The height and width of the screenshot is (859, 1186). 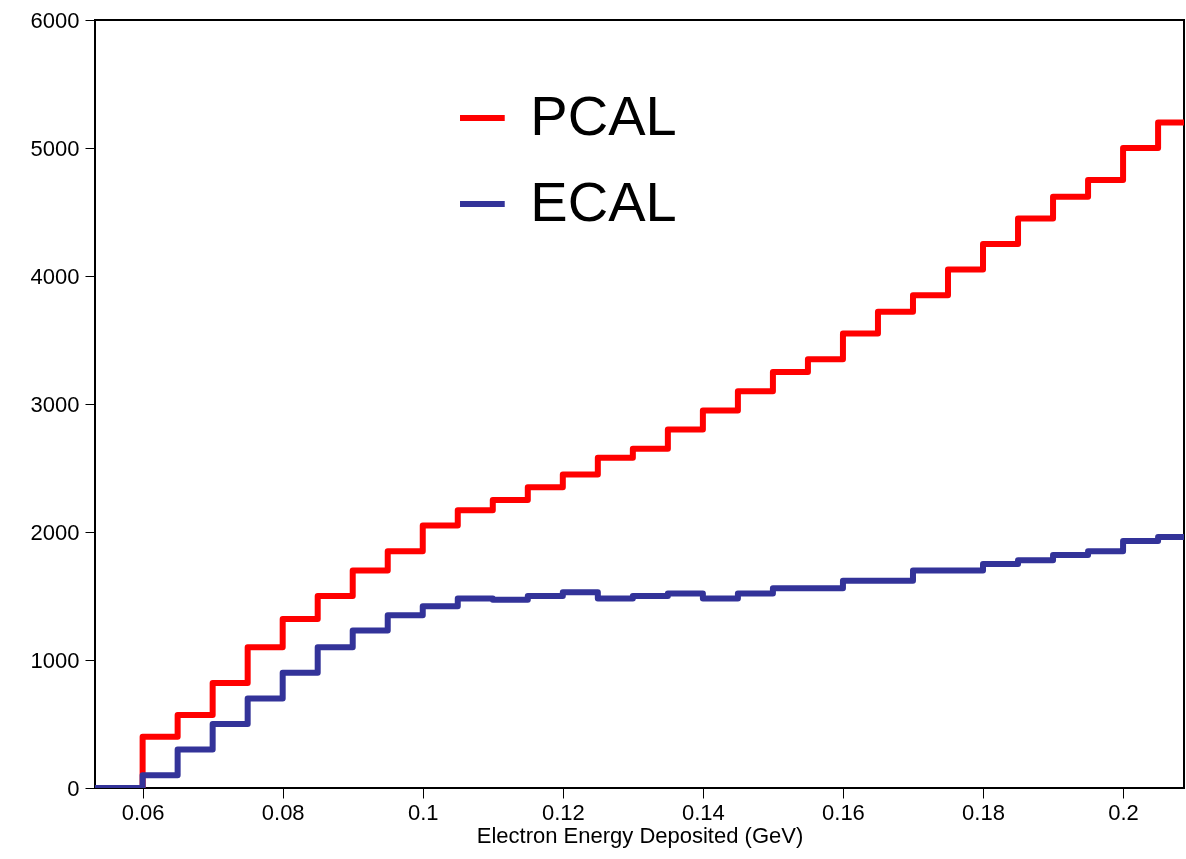 I want to click on x-tick-label: 0.18, so click(x=983, y=812).